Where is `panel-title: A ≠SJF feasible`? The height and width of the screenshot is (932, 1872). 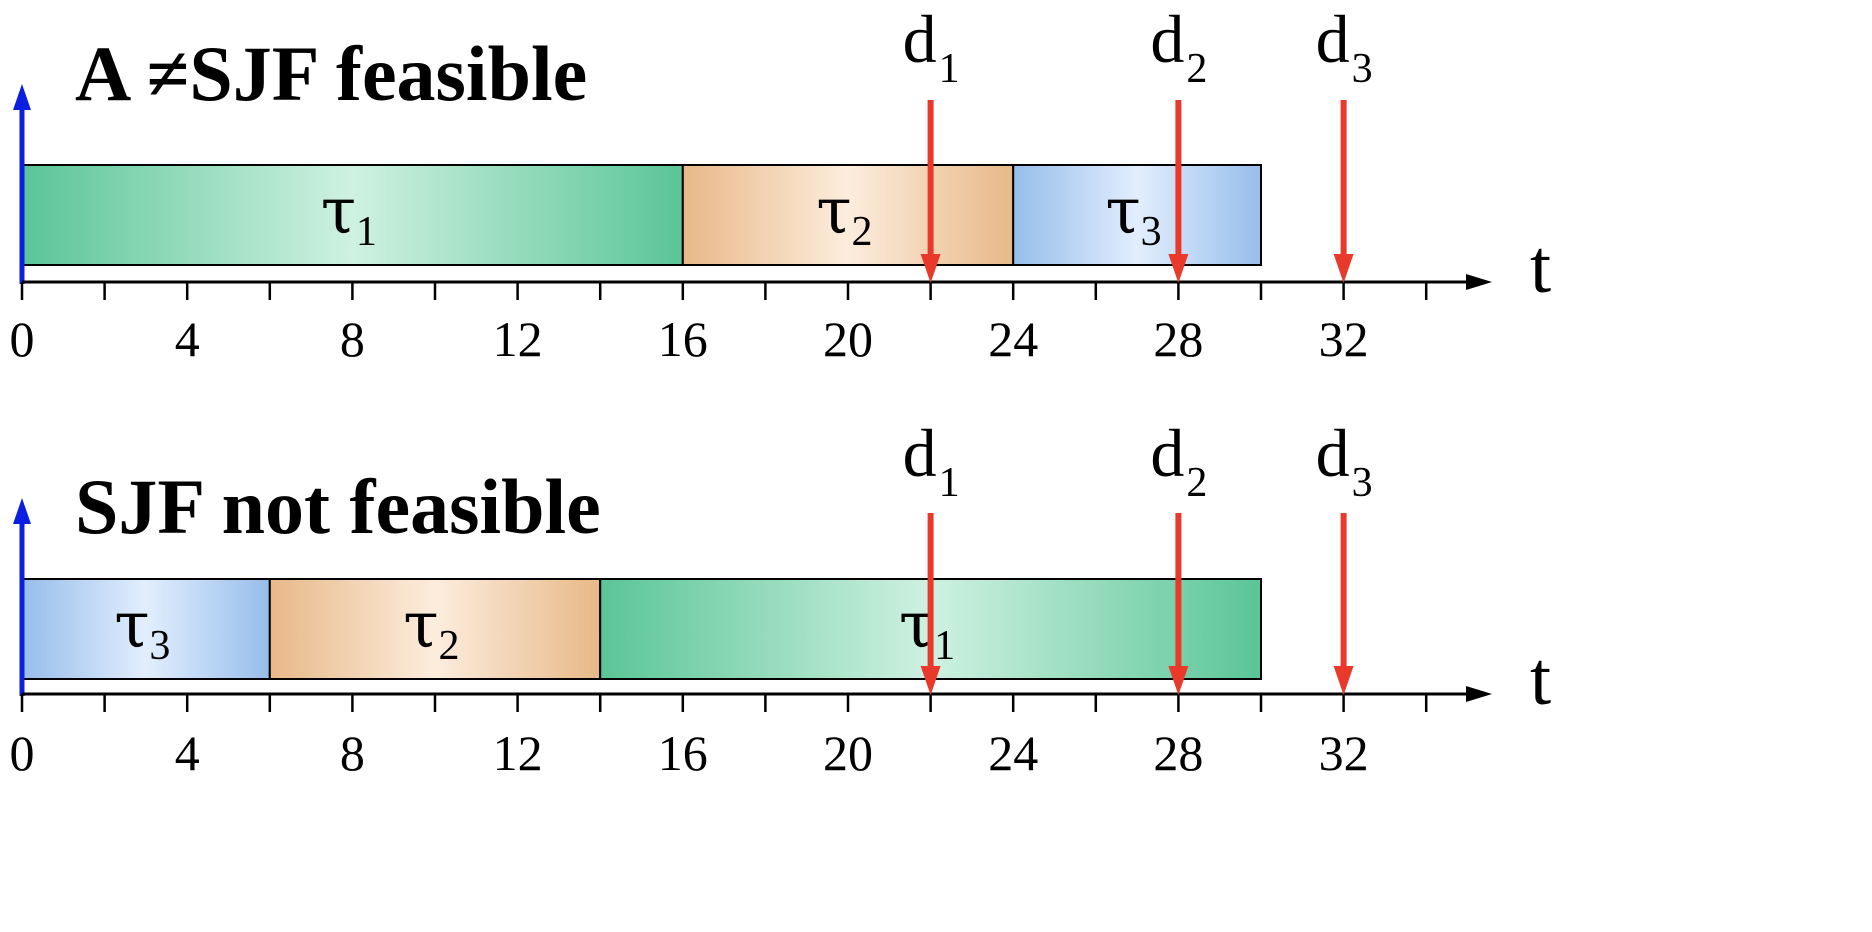
panel-title: A ≠SJF feasible is located at coordinates (331, 73).